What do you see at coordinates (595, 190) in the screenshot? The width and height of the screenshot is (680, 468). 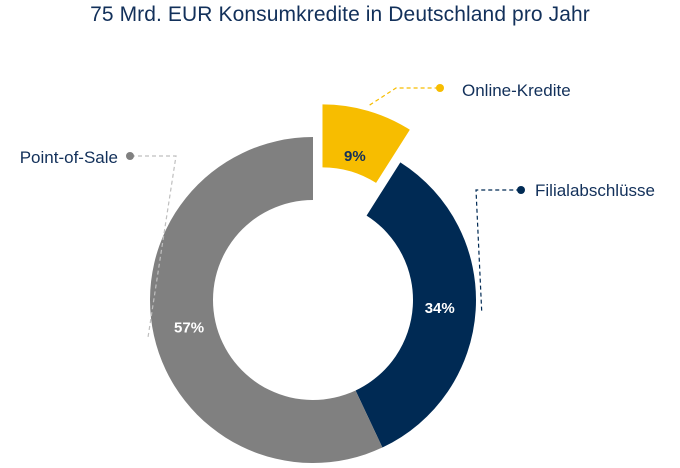 I see `callout-label-filialabschl-sse: Filialabschlüsse` at bounding box center [595, 190].